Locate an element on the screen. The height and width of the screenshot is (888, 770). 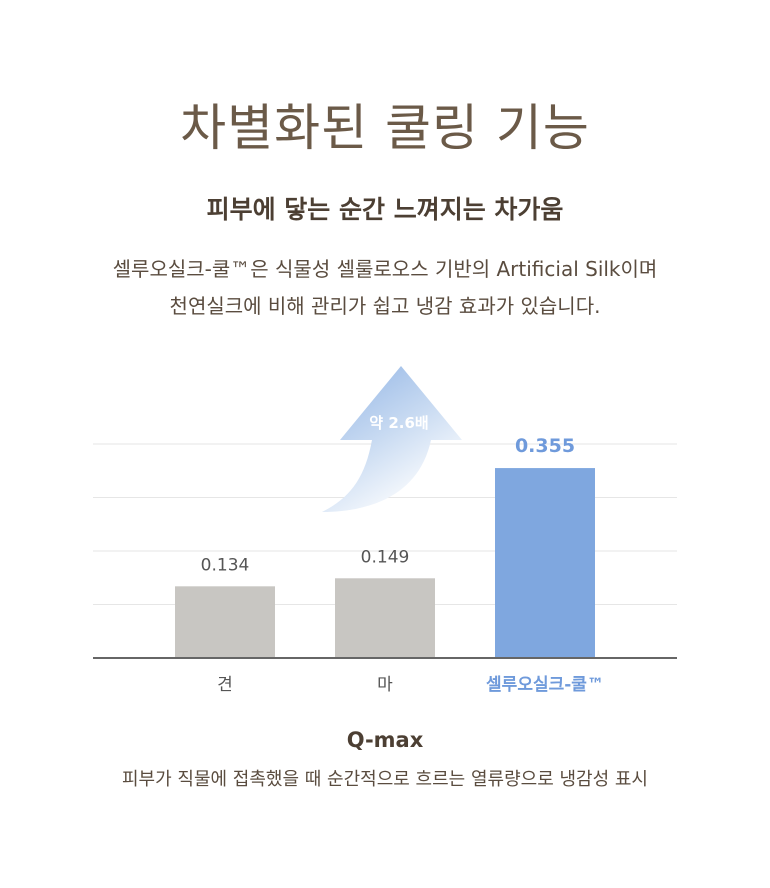
chart-xlabel: Q-max is located at coordinates (385, 740).